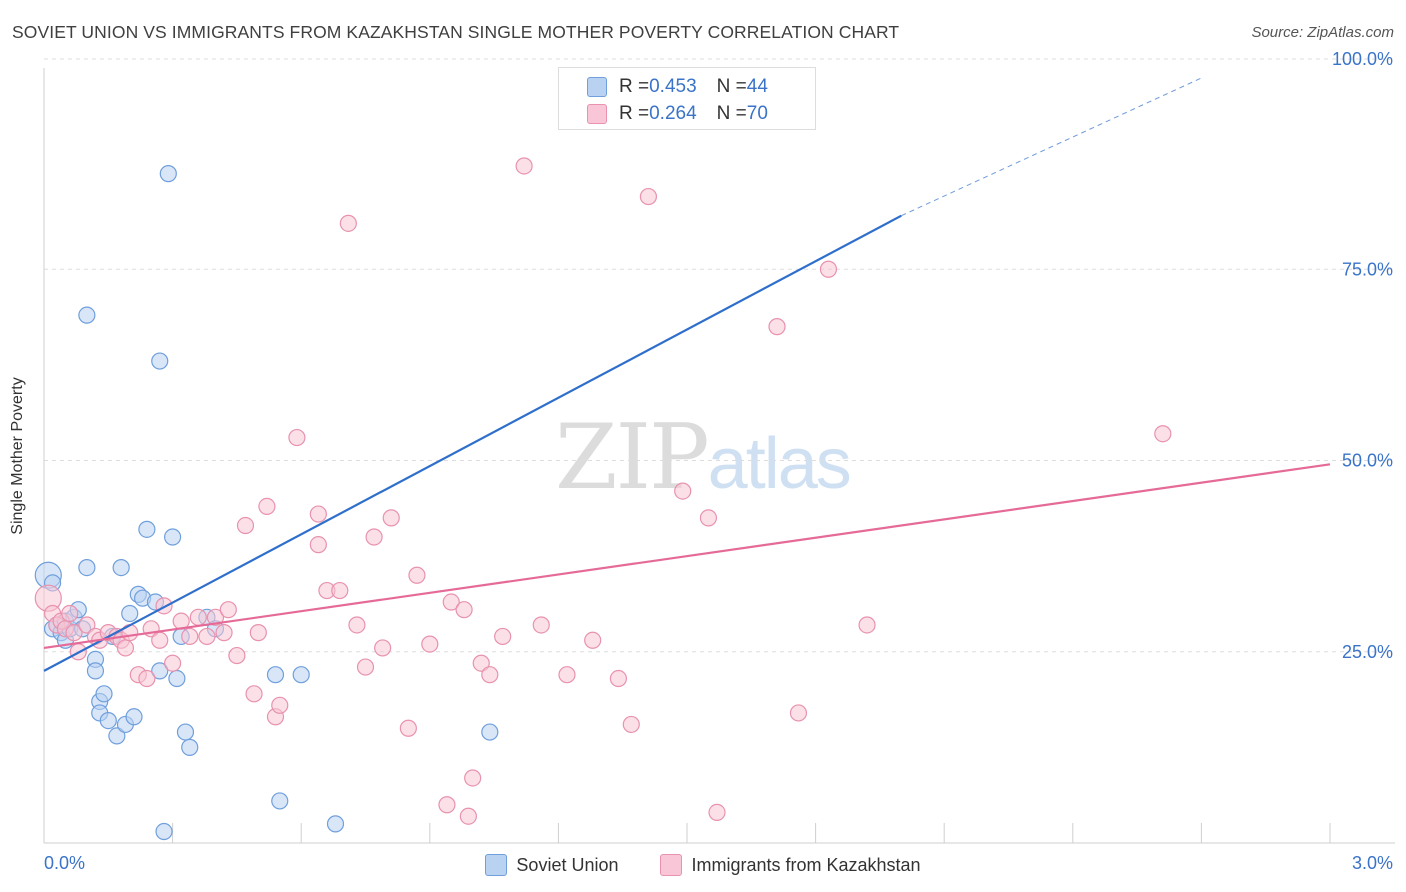  I want to click on series-name-kazakhstan: Immigrants from Kazakhstan, so click(806, 864).